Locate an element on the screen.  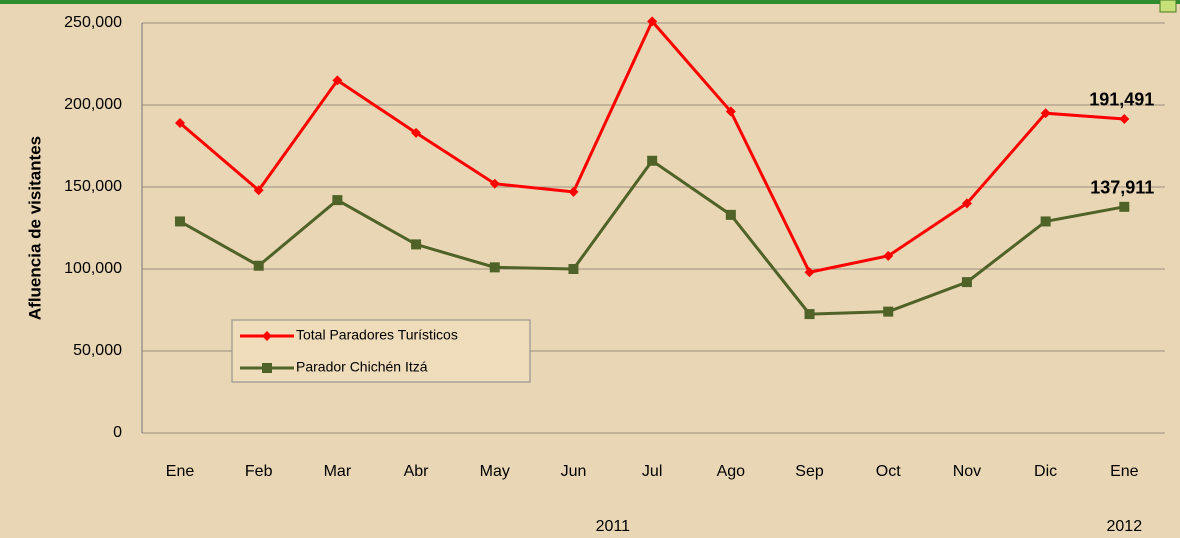
data-label: 191,491 is located at coordinates (1121, 100).